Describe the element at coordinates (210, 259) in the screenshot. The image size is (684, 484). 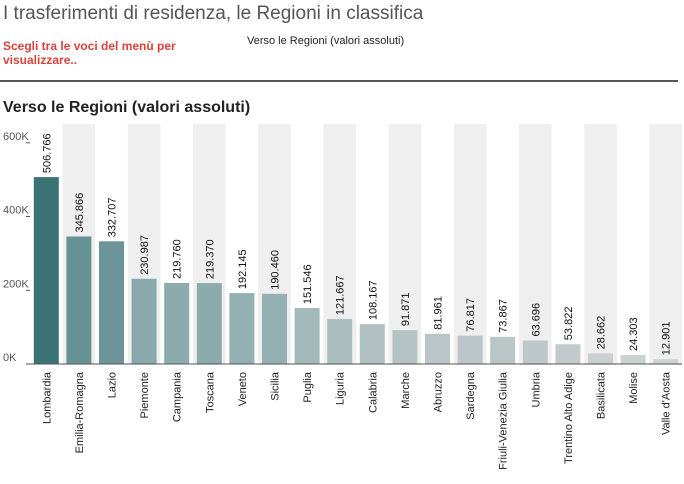
I see `data-label: 219.370` at that location.